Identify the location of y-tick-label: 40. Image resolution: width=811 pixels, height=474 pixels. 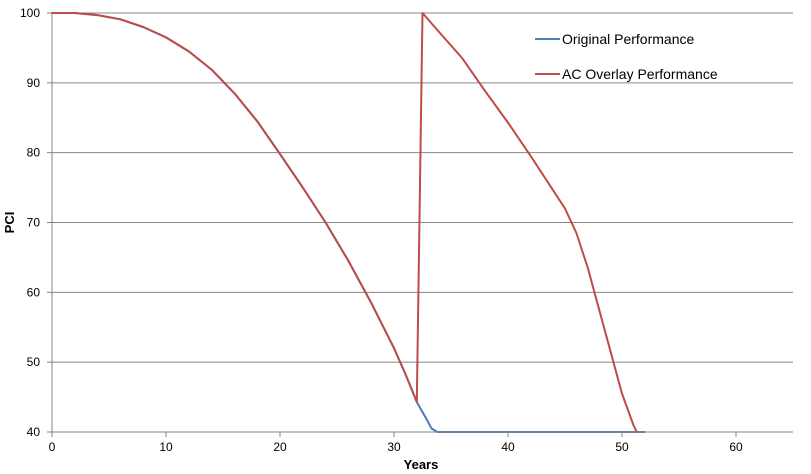
(34, 432).